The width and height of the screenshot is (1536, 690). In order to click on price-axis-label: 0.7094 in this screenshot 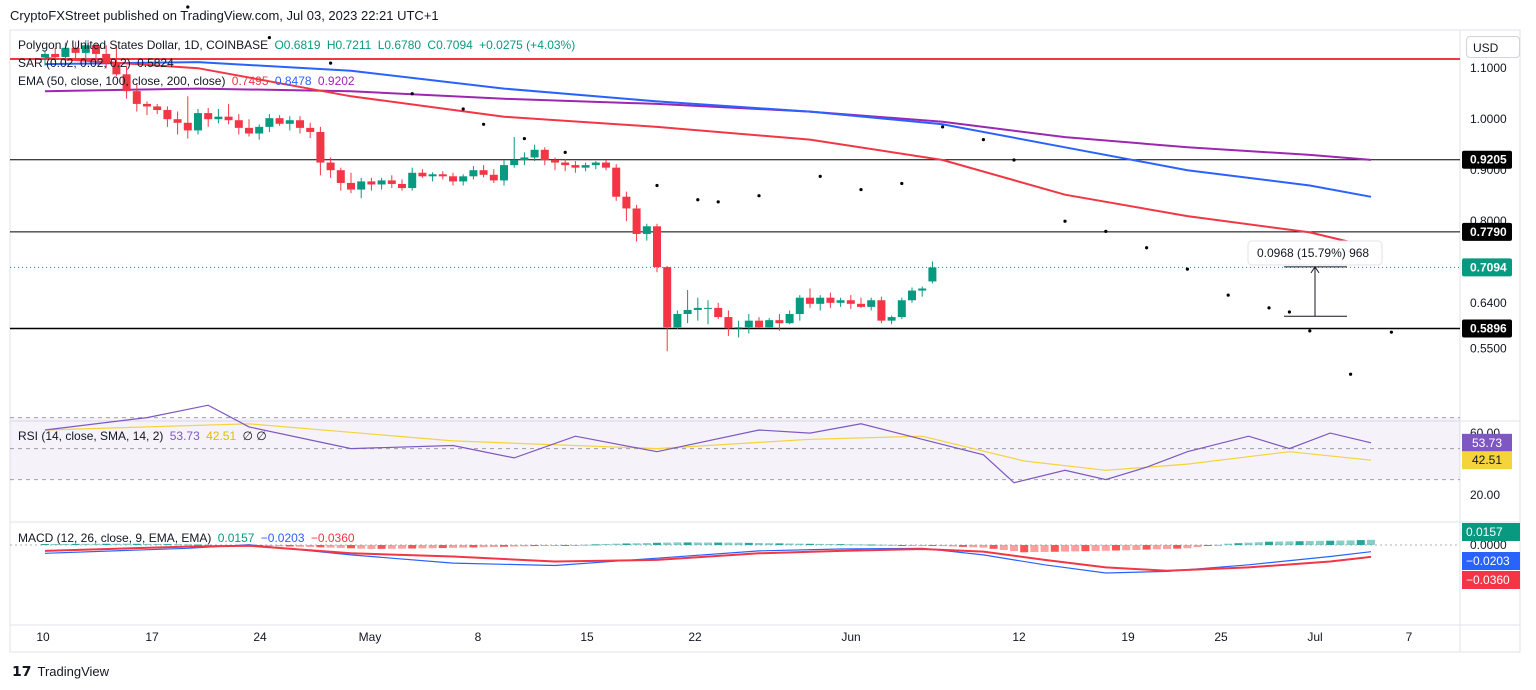, I will do `click(1488, 267)`.